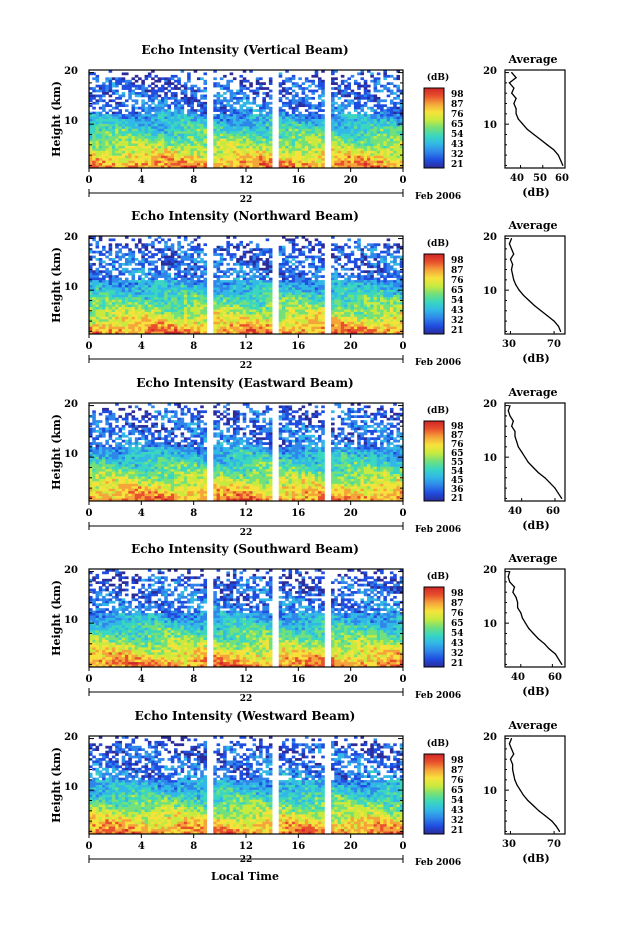 Image resolution: width=620 pixels, height=929 pixels. I want to click on x-tick-label: 4, so click(141, 180).